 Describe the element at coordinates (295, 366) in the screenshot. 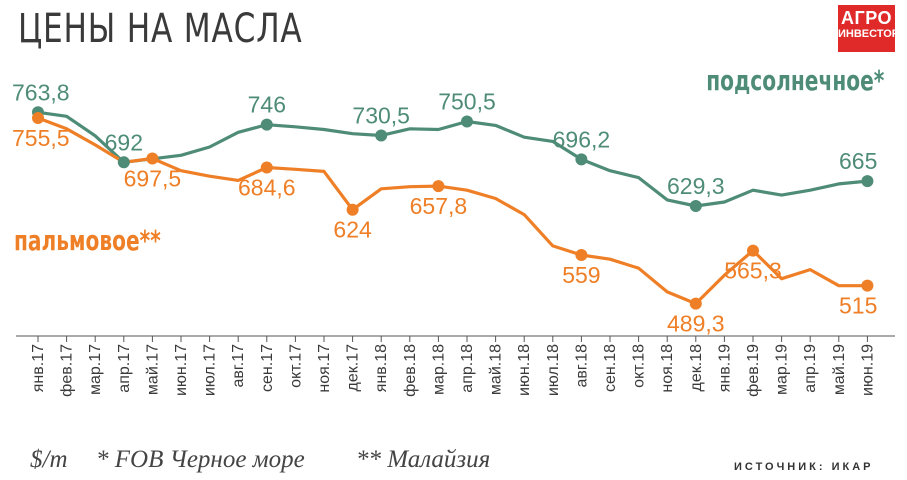

I see `x-tick-label: окт.17` at that location.